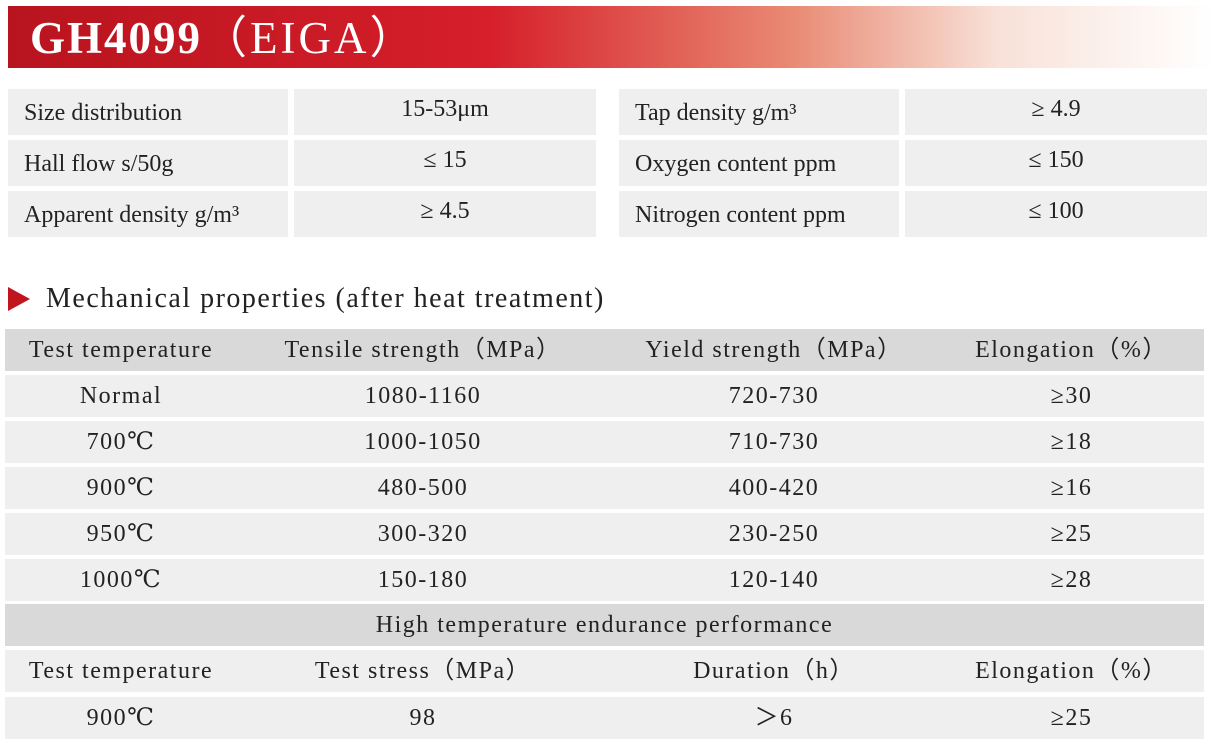  I want to click on powder-value-oxygen-content: ≤ 150, so click(1056, 163).